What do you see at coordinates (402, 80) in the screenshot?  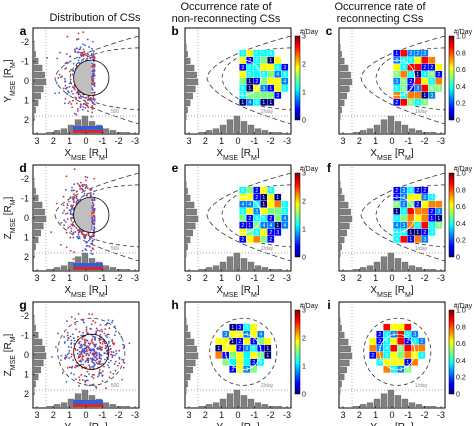 I see `bow-shock-line` at bounding box center [402, 80].